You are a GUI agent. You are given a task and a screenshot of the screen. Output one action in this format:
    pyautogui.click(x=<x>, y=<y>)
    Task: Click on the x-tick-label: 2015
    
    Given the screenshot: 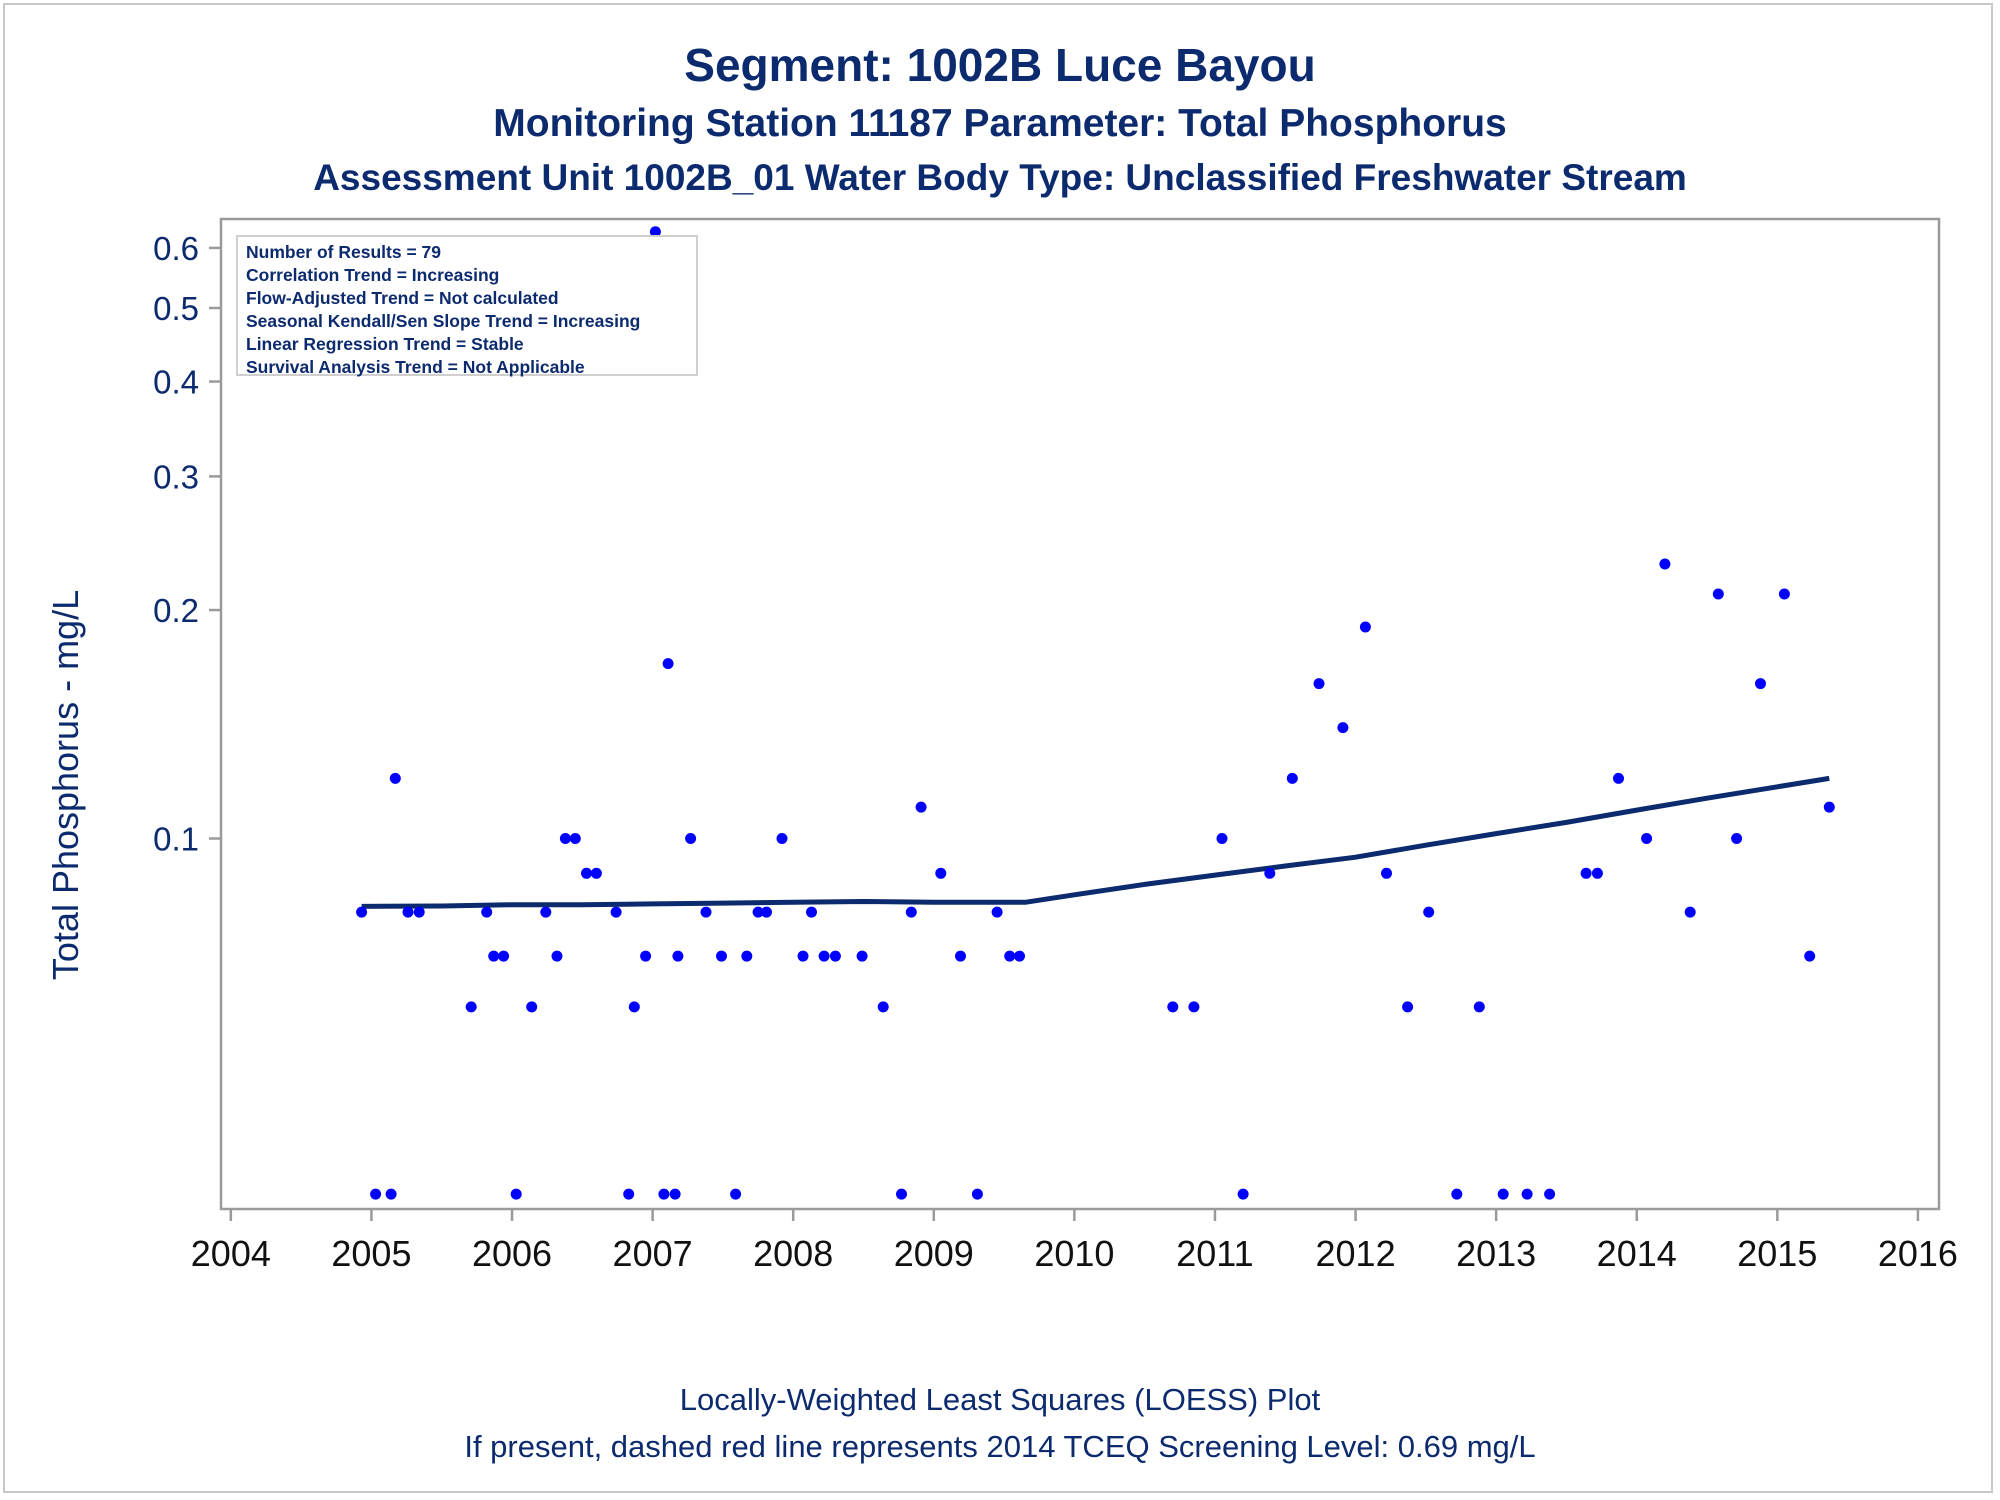 What is the action you would take?
    pyautogui.click(x=1777, y=1253)
    